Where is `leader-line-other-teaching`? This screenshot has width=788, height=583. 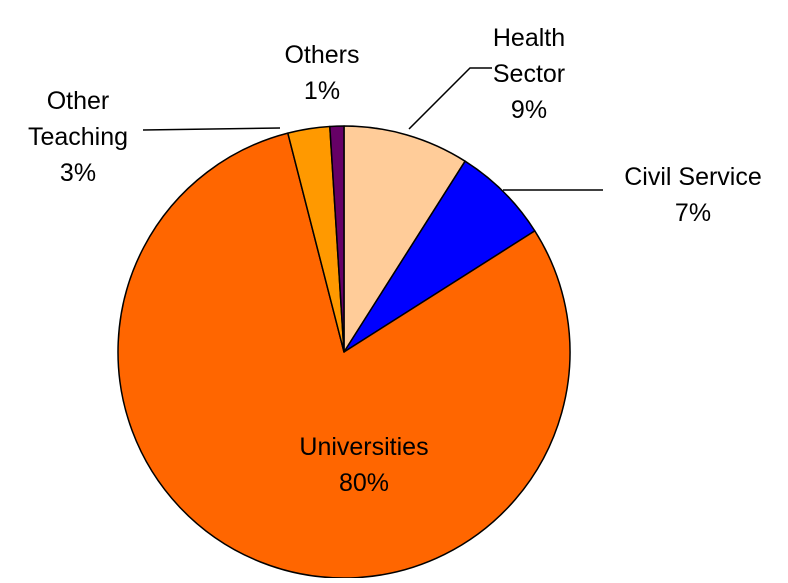 leader-line-other-teaching is located at coordinates (211, 129).